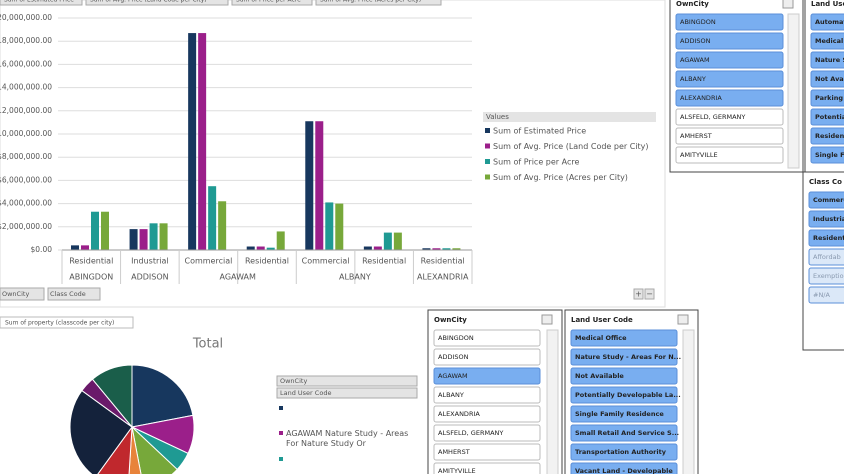  I want to click on pie-header: Sum of property (classcode per city), so click(59, 323).